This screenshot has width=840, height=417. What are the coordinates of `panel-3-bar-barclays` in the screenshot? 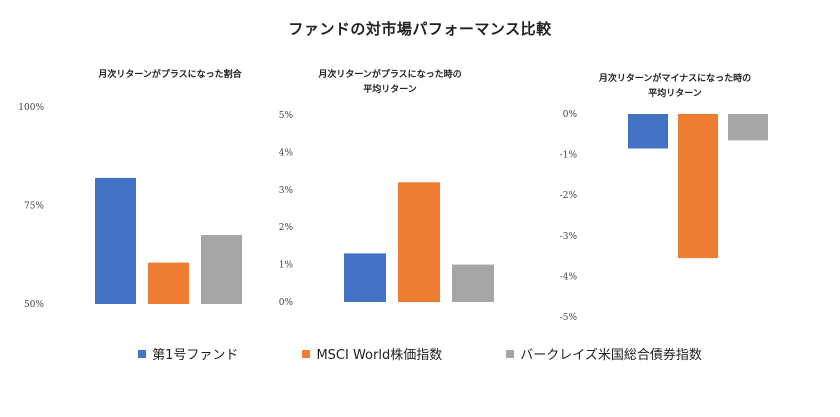 It's located at (748, 127).